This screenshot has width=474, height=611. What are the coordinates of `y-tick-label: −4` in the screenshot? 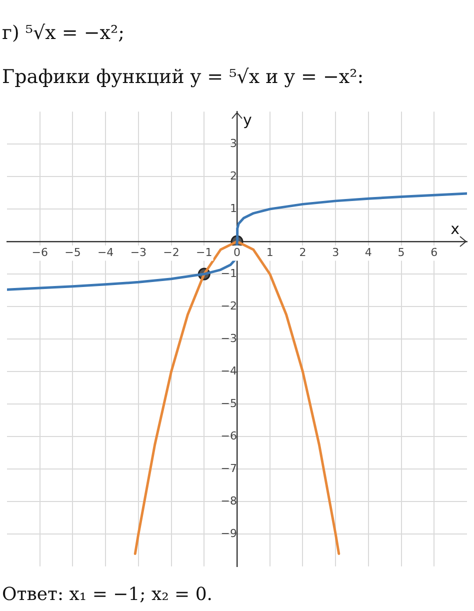 It's located at (228, 371).